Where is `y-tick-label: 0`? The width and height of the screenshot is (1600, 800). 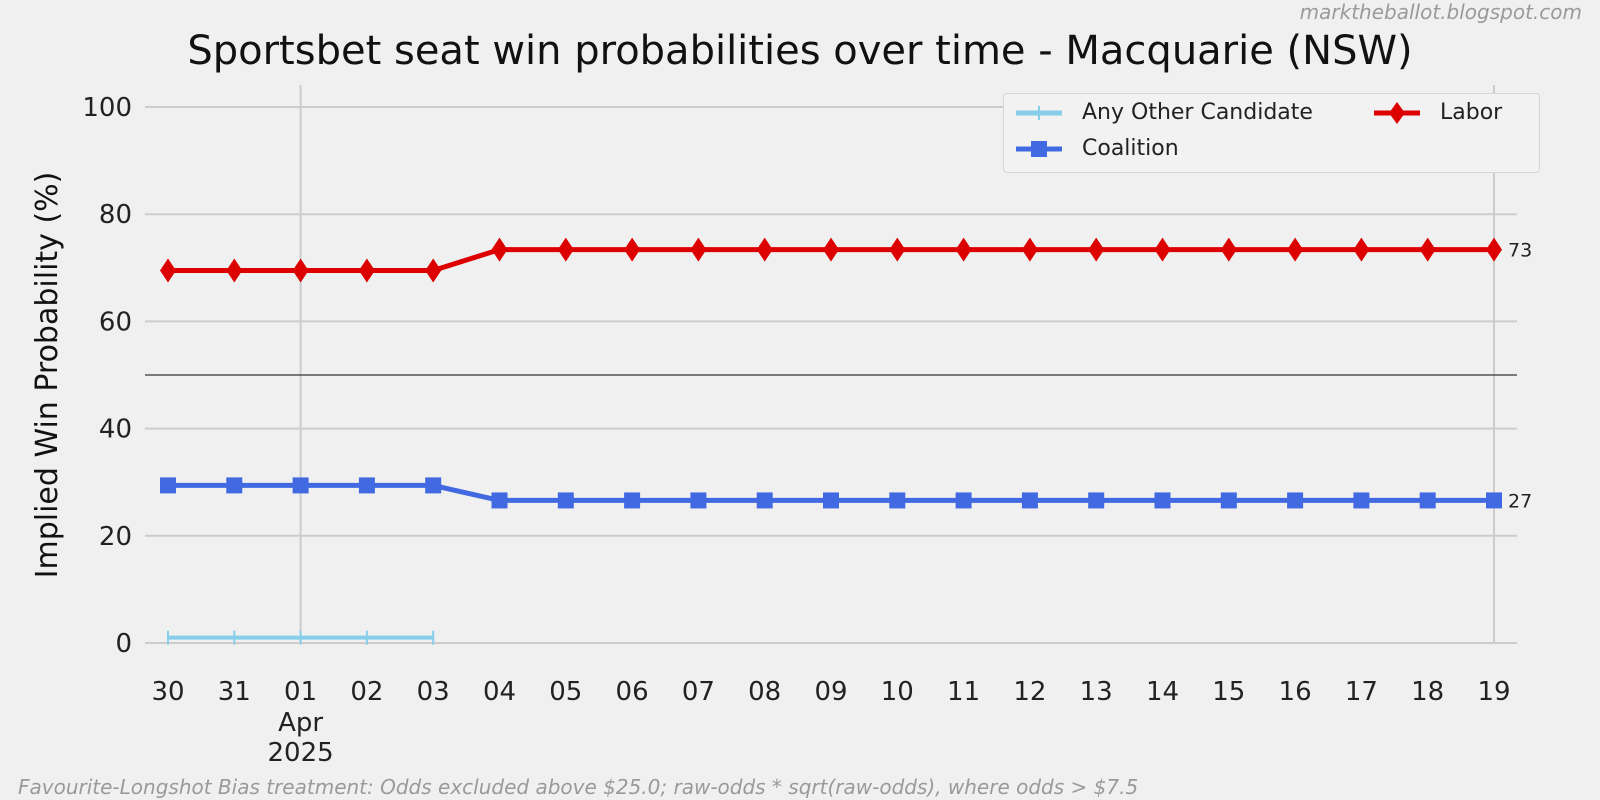 y-tick-label: 0 is located at coordinates (123, 644).